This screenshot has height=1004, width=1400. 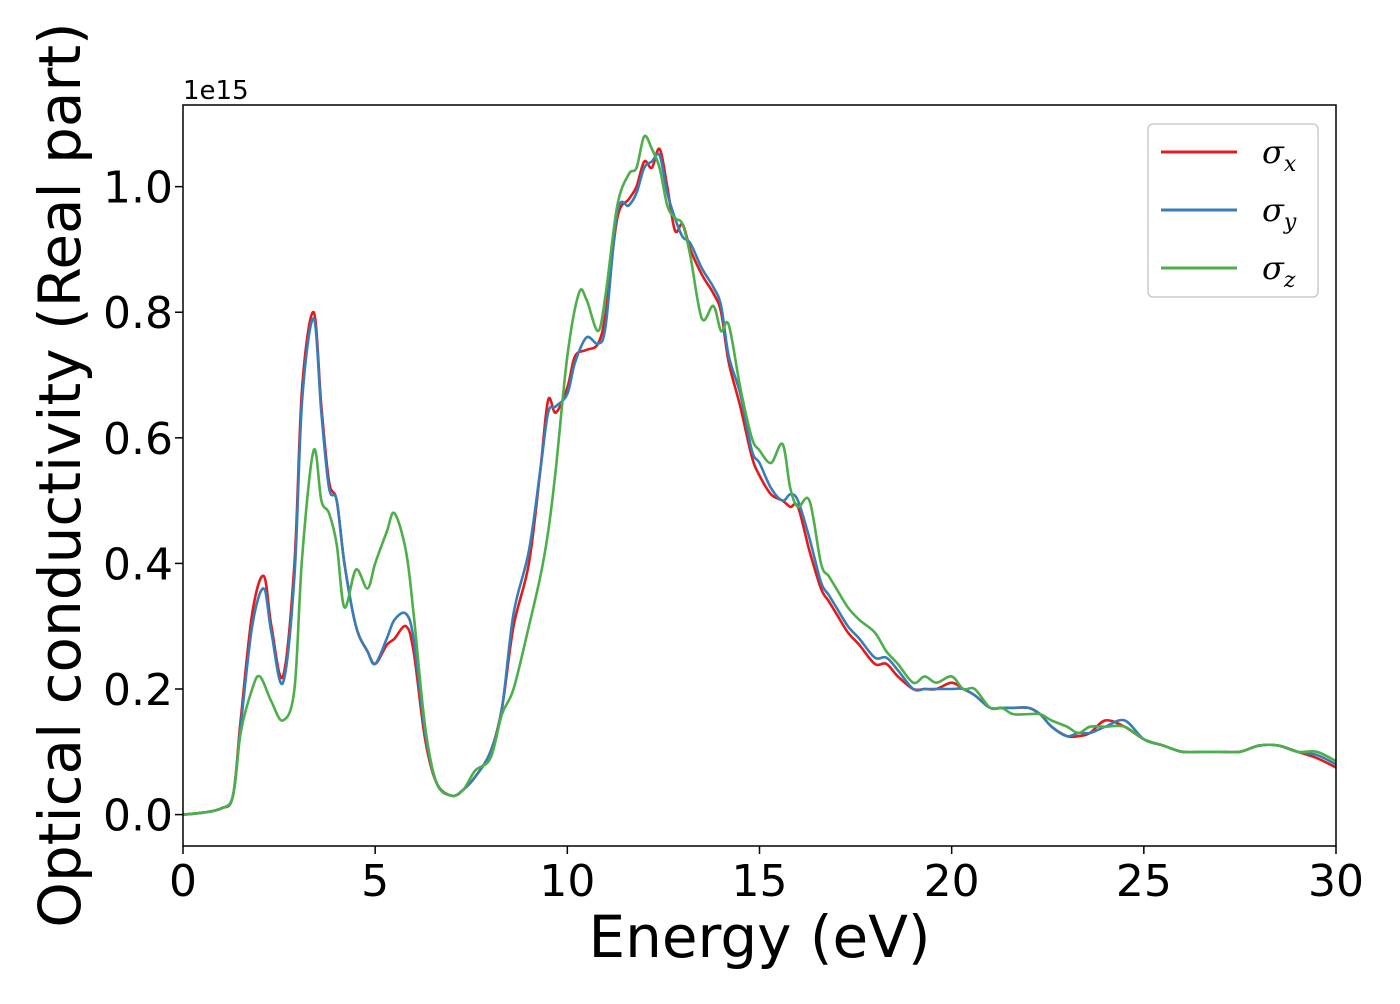 I want to click on y-offset-label: 1e15, so click(x=216, y=91).